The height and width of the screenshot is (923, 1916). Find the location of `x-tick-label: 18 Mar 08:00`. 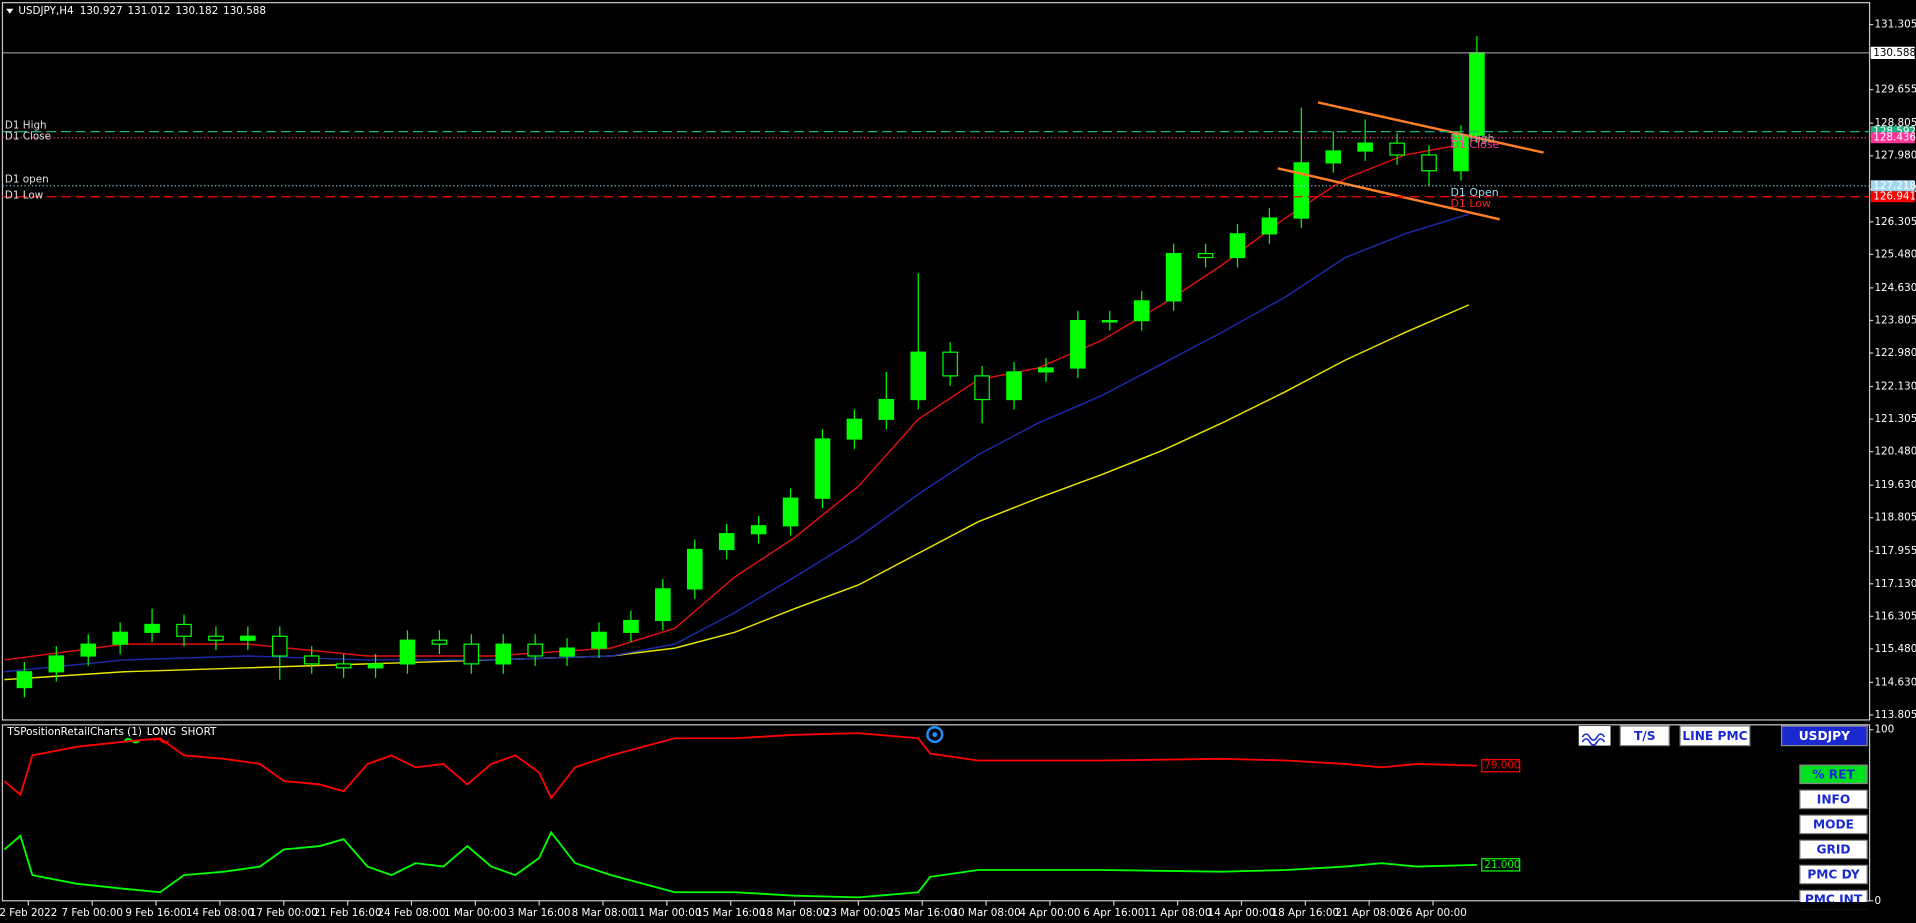

x-tick-label: 18 Mar 08:00 is located at coordinates (794, 913).